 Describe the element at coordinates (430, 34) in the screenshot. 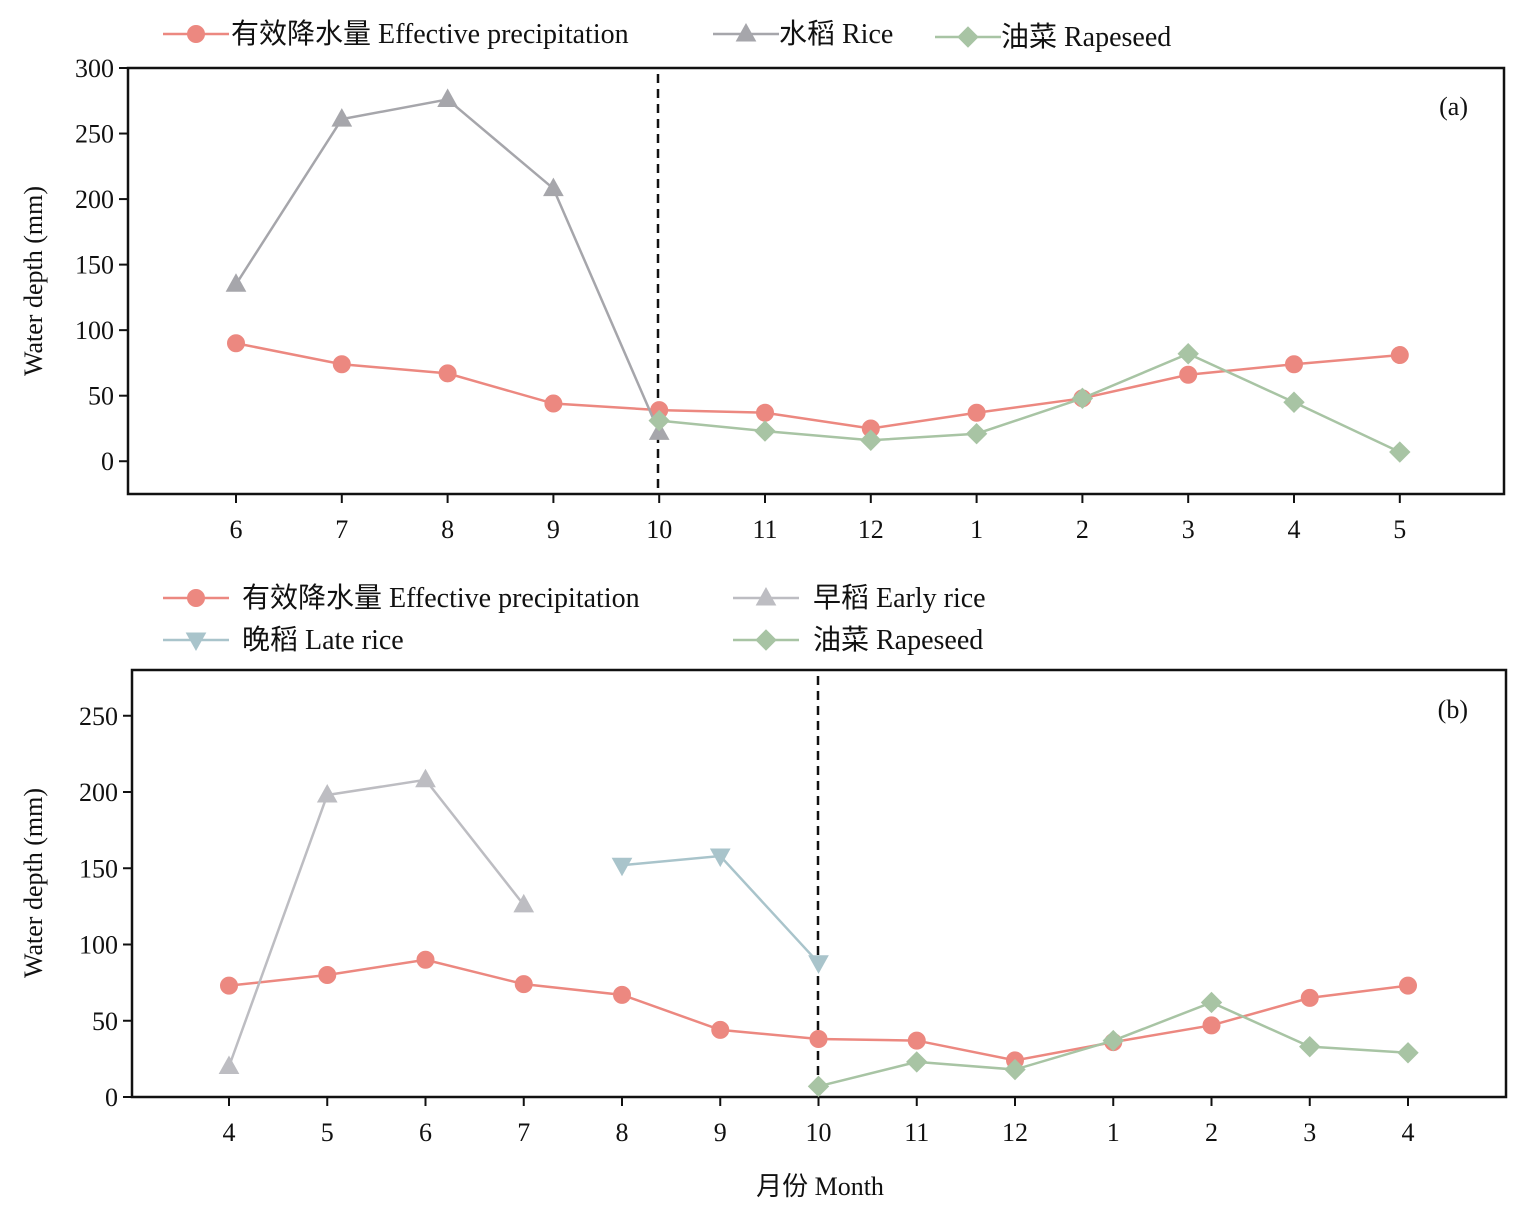

I see `legend-0-label: 有效降水量 Effective precipitation` at that location.